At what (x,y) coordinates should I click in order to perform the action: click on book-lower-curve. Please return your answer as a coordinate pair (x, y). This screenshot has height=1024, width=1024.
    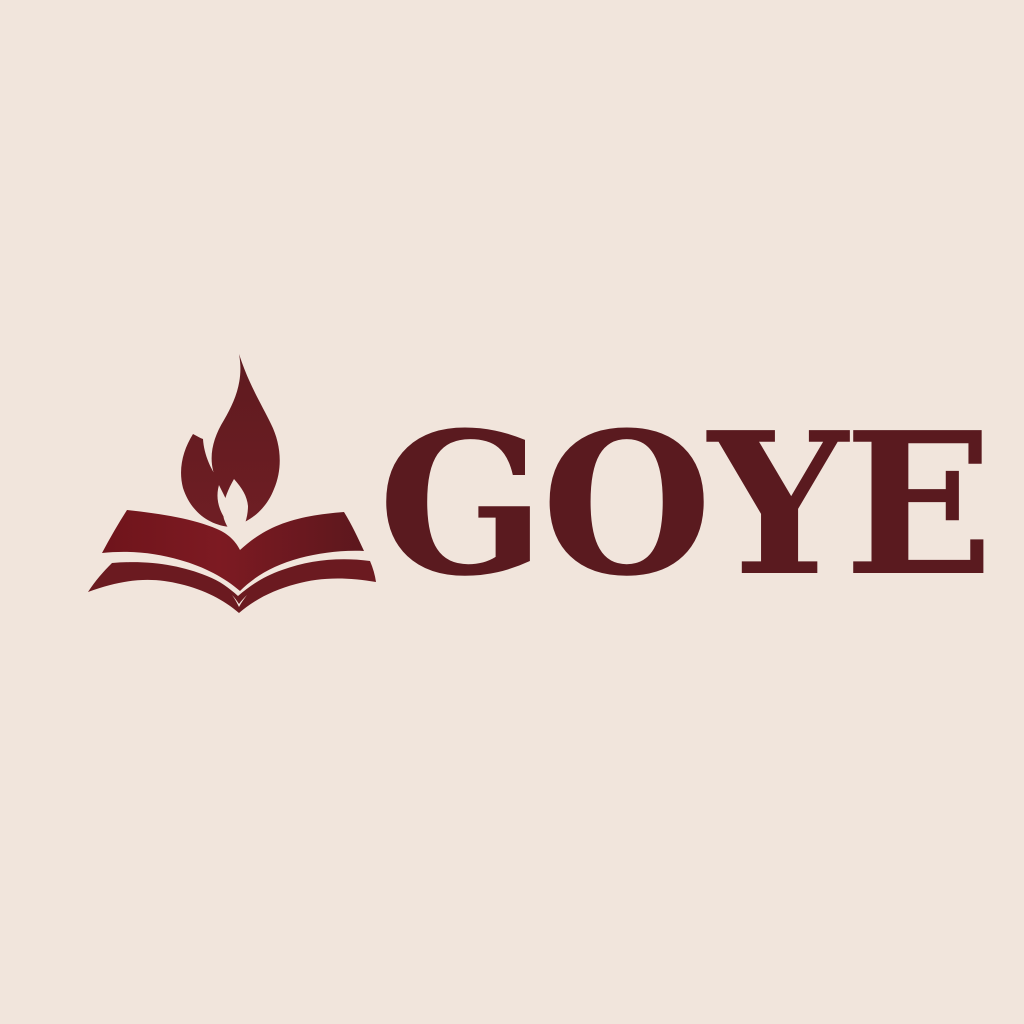
    Looking at the image, I should click on (232, 586).